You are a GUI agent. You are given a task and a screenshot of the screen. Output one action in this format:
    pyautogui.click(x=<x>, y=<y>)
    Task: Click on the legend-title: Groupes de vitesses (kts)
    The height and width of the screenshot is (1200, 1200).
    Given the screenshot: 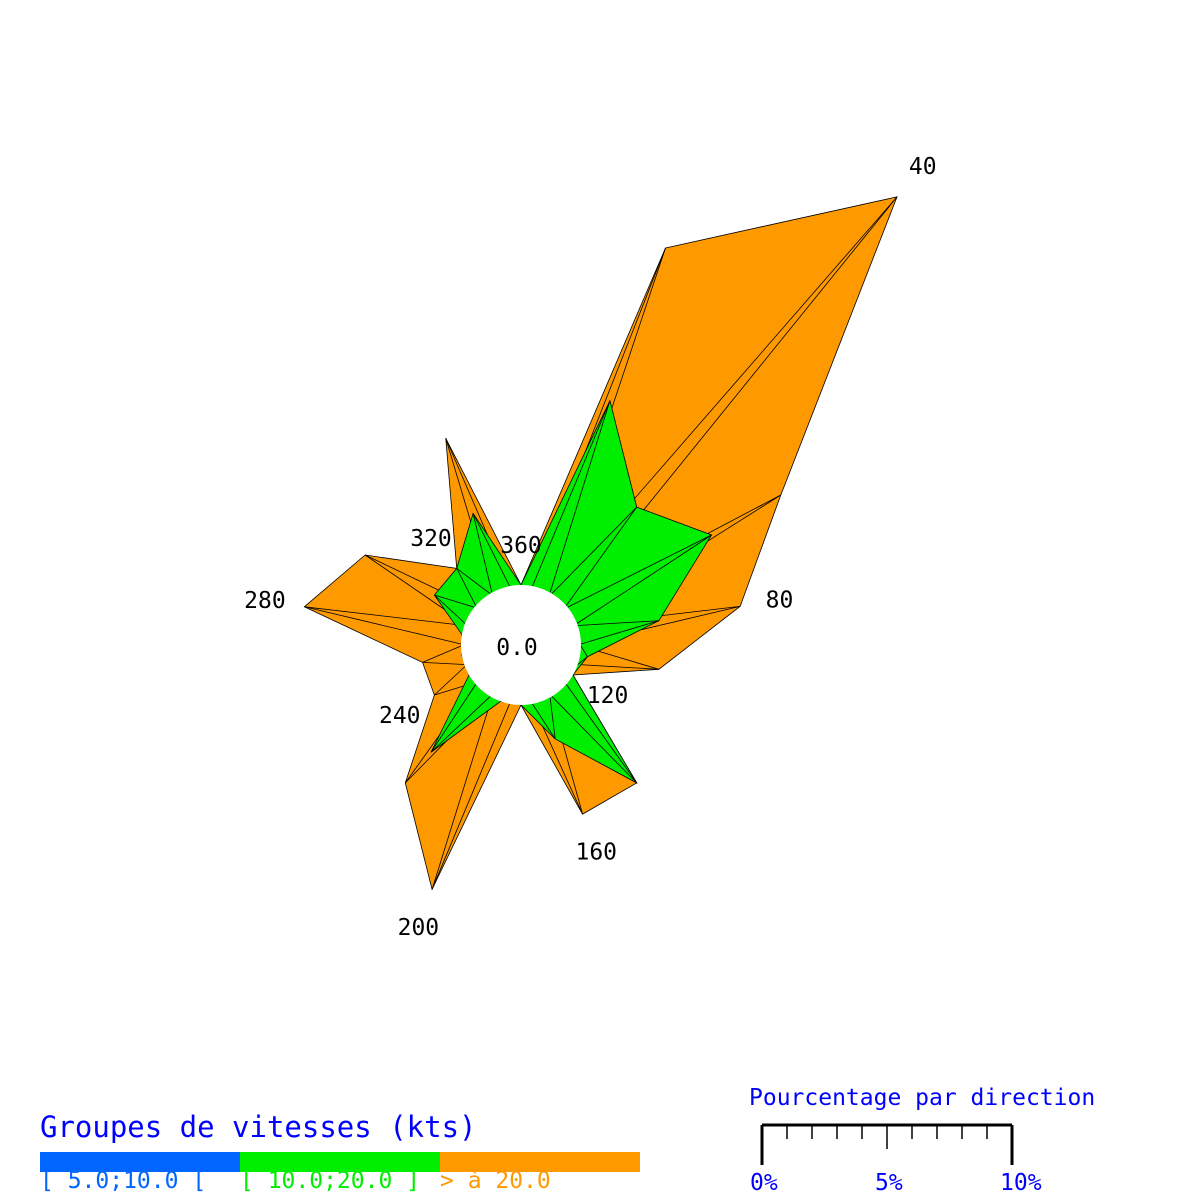 What is the action you would take?
    pyautogui.click(x=258, y=1127)
    